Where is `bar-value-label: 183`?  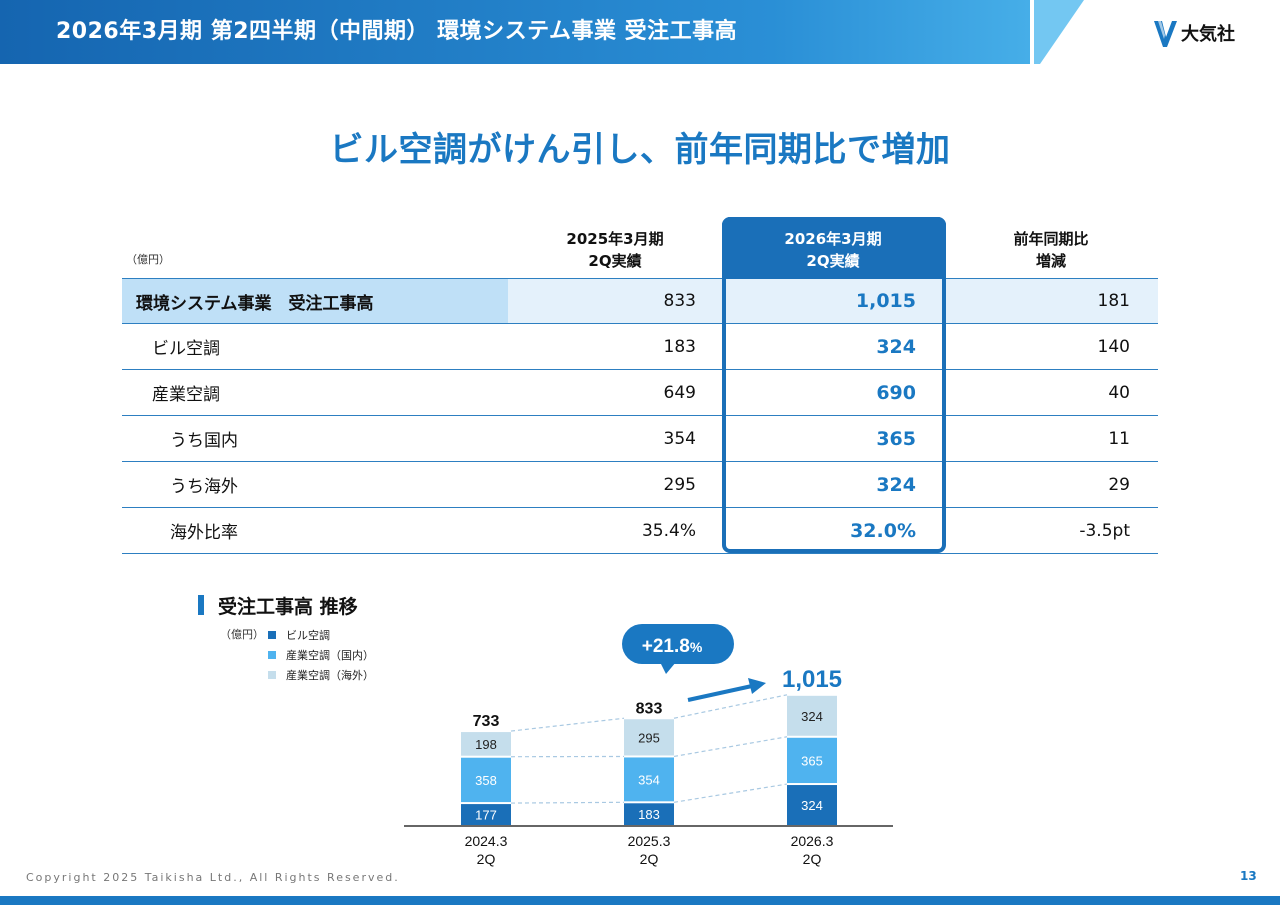 bar-value-label: 183 is located at coordinates (649, 814).